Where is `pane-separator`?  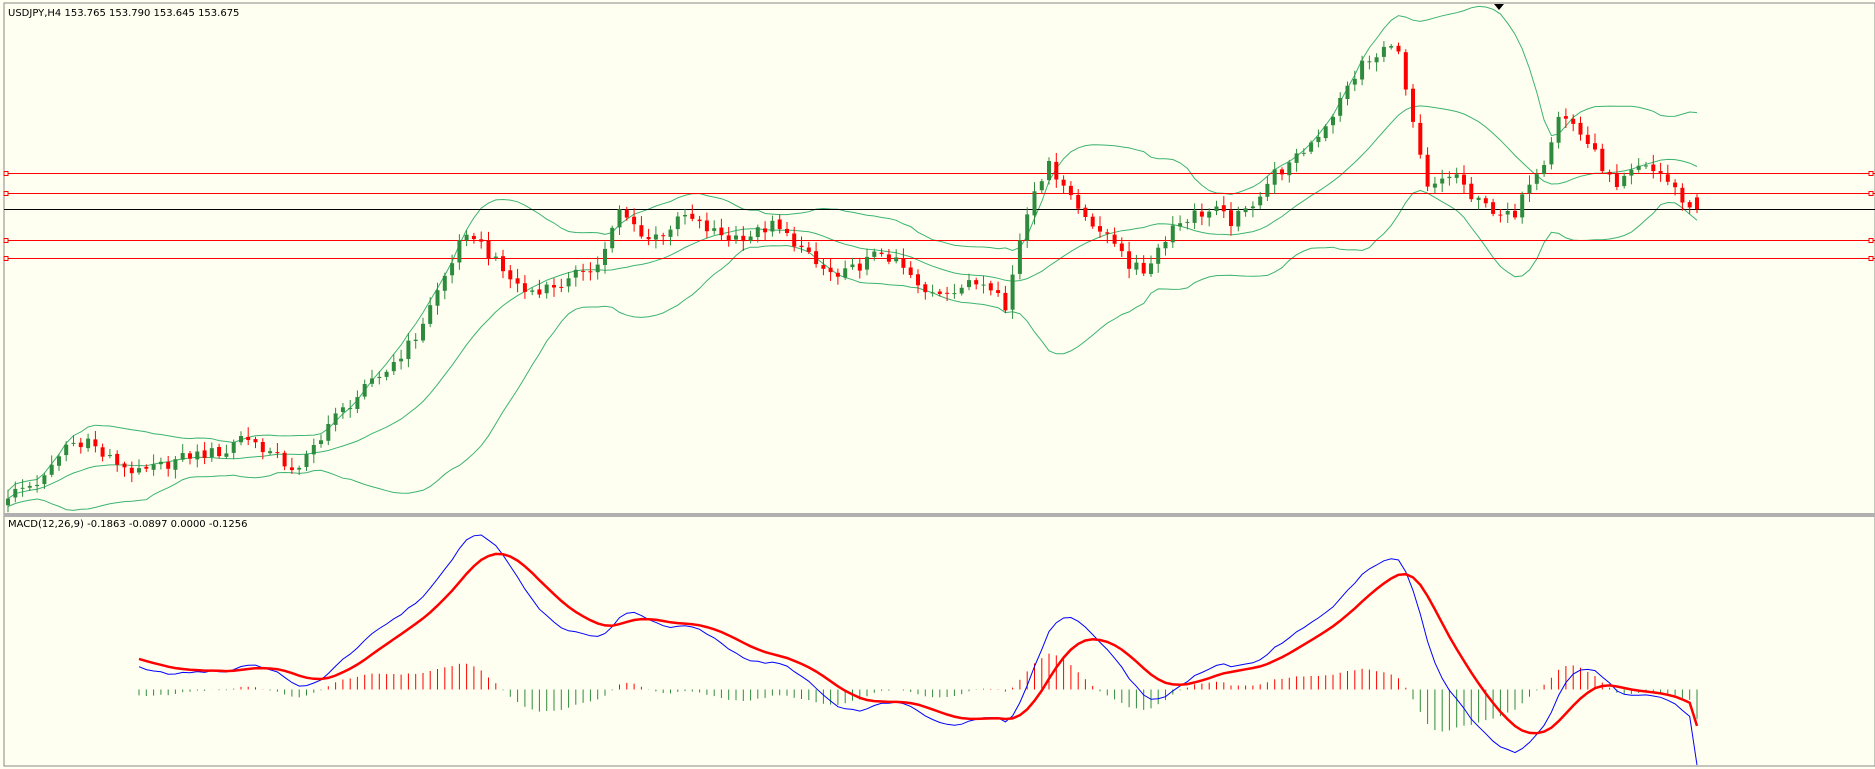 pane-separator is located at coordinates (939, 515).